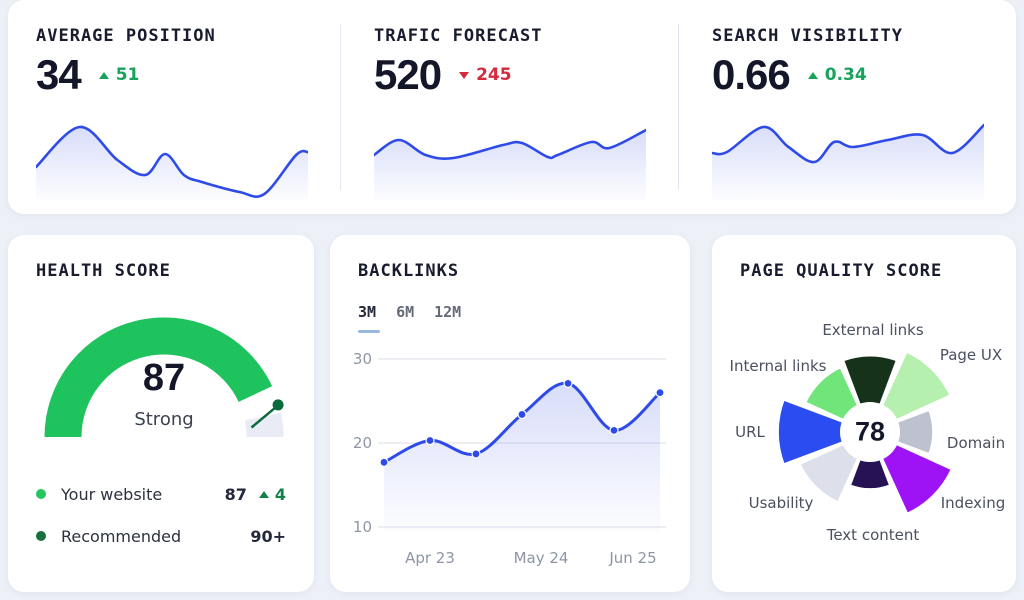  What do you see at coordinates (509, 107) in the screenshot?
I see `kpi-trafic-forecast: TRAFIC FORECAST 520 245` at bounding box center [509, 107].